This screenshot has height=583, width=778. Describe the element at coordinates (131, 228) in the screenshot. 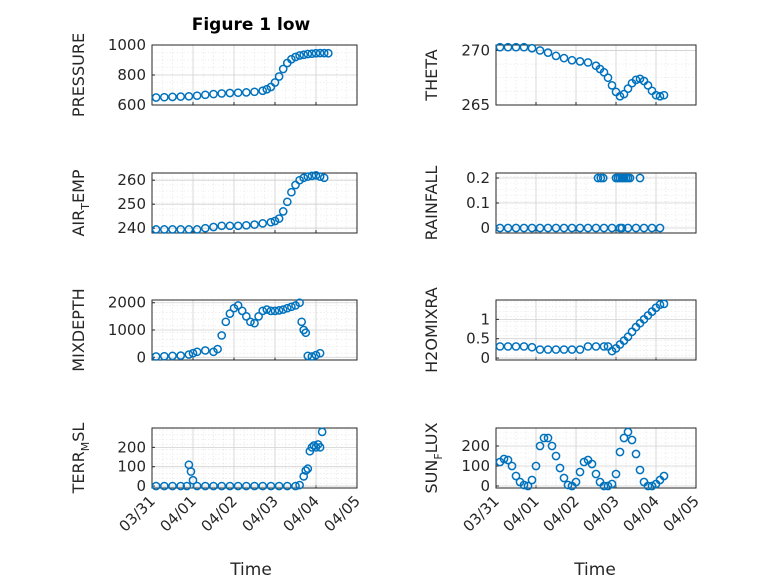

I see `y-tick-label: 240` at that location.